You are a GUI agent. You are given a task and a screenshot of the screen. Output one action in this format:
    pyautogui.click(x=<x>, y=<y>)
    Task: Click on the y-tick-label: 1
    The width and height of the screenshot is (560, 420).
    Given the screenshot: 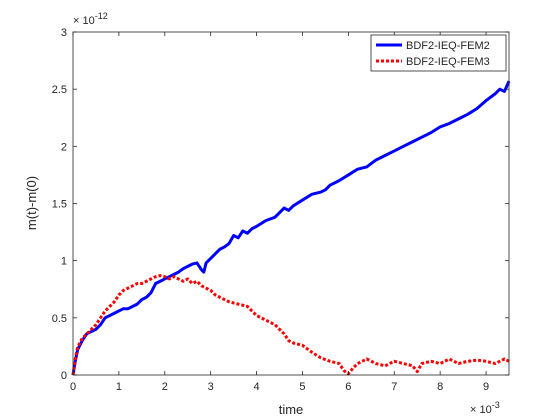 What is the action you would take?
    pyautogui.click(x=64, y=262)
    